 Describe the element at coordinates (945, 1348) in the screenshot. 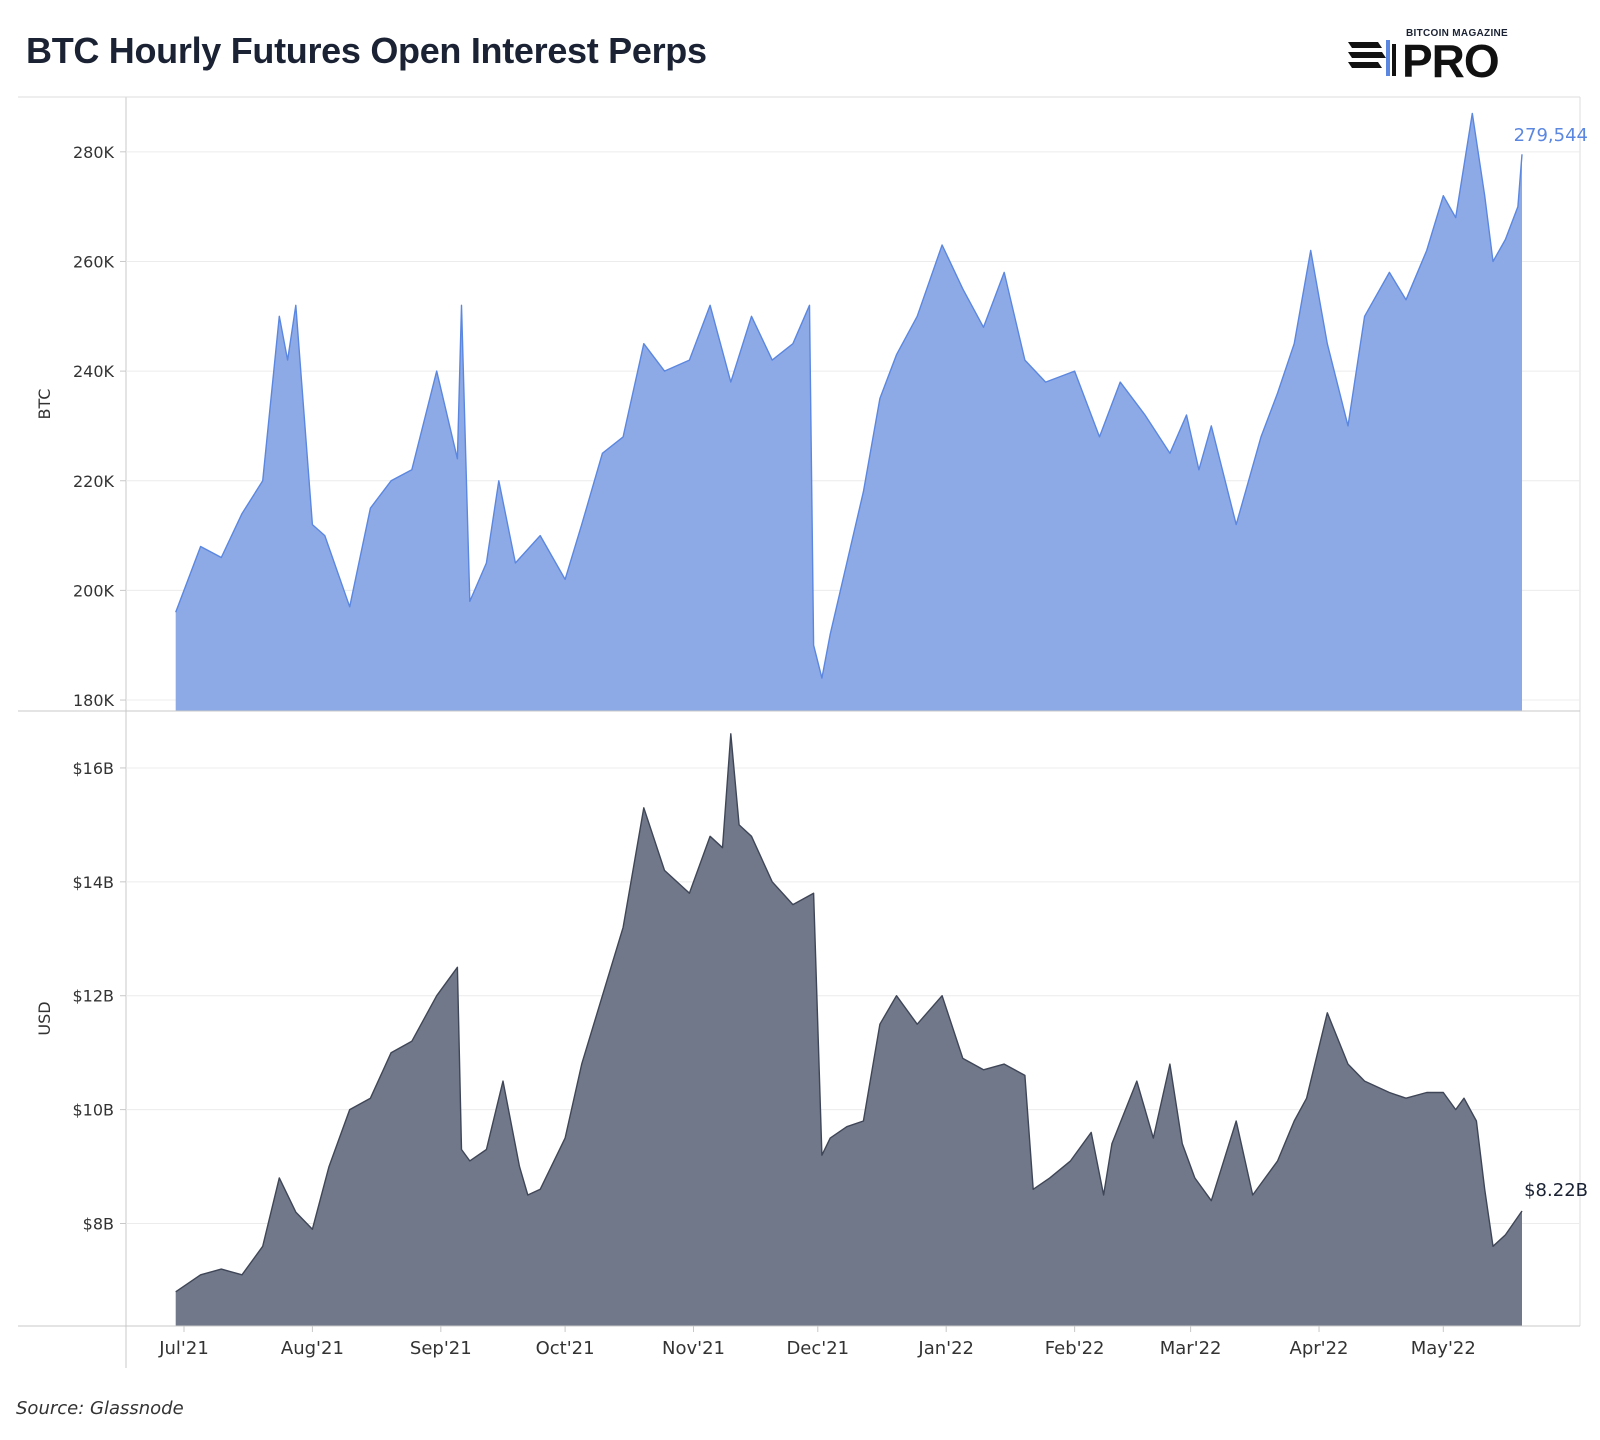

I see `x-tick-label: Jan'22` at that location.